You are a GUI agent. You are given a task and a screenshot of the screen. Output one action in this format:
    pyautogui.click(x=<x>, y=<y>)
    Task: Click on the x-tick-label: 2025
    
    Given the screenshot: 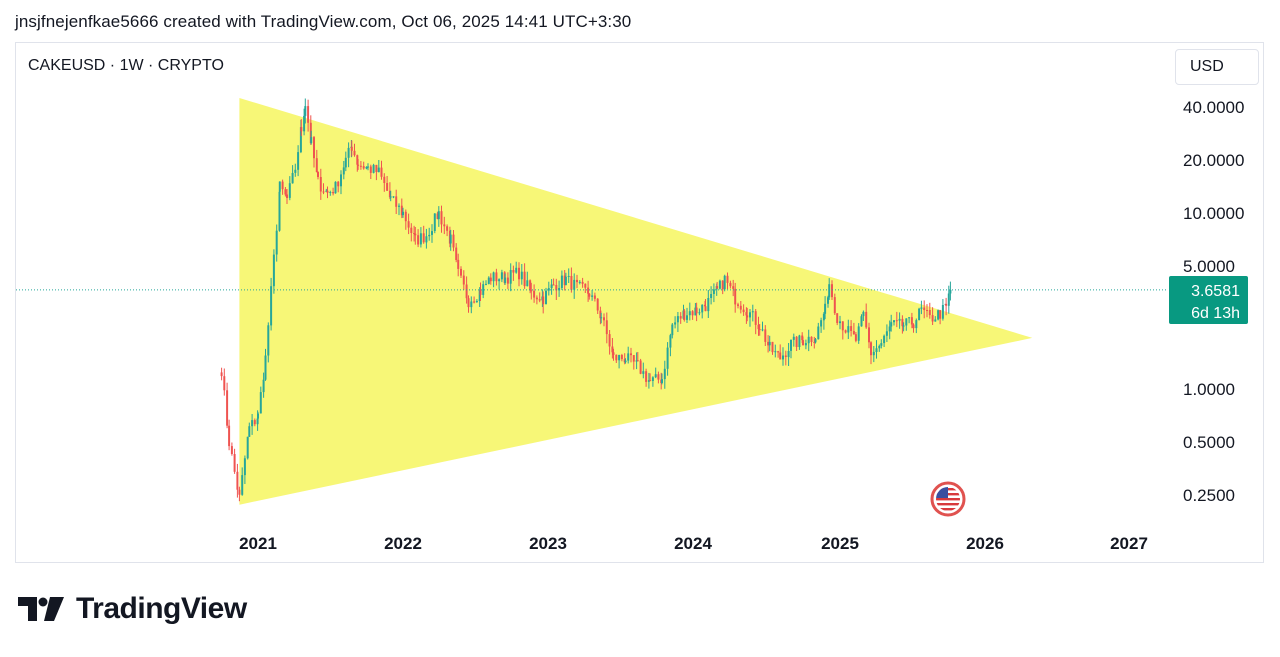 What is the action you would take?
    pyautogui.click(x=840, y=543)
    